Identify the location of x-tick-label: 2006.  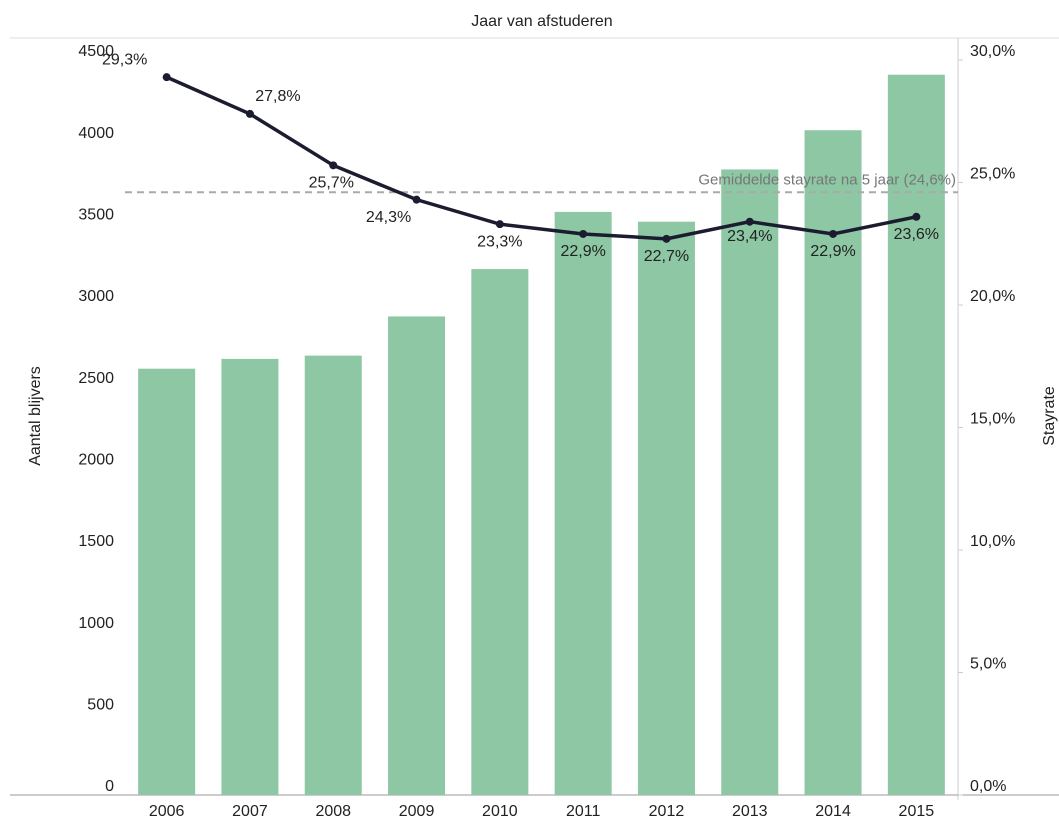
(167, 811).